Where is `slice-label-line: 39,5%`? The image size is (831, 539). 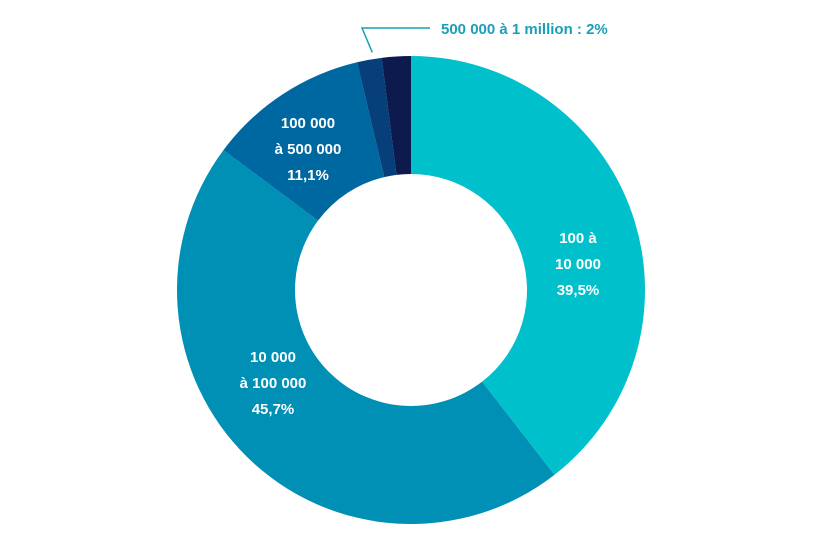 slice-label-line: 39,5% is located at coordinates (578, 290).